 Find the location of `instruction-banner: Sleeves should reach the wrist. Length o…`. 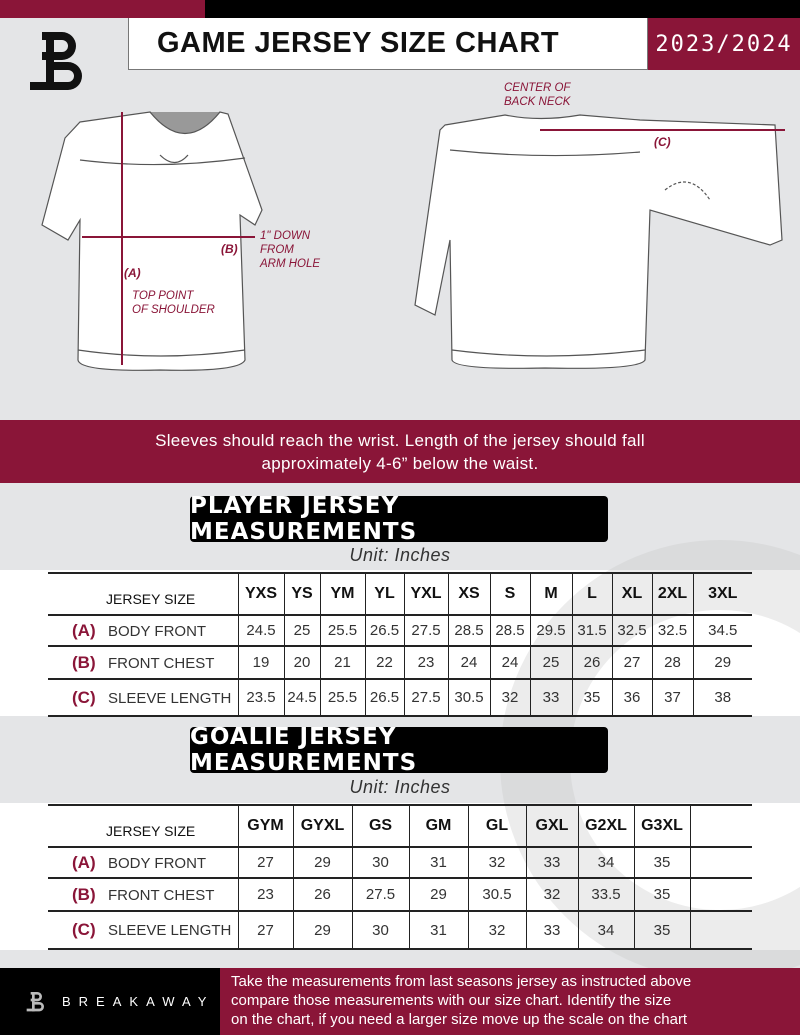

instruction-banner: Sleeves should reach the wrist. Length o… is located at coordinates (400, 451).